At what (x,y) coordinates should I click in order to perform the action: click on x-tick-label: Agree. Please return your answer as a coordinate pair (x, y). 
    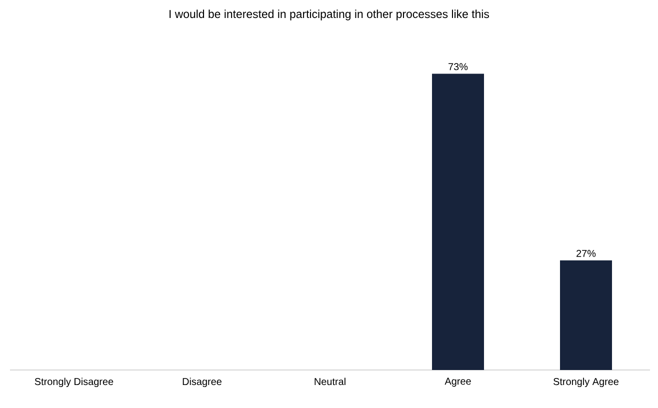
    Looking at the image, I should click on (457, 382).